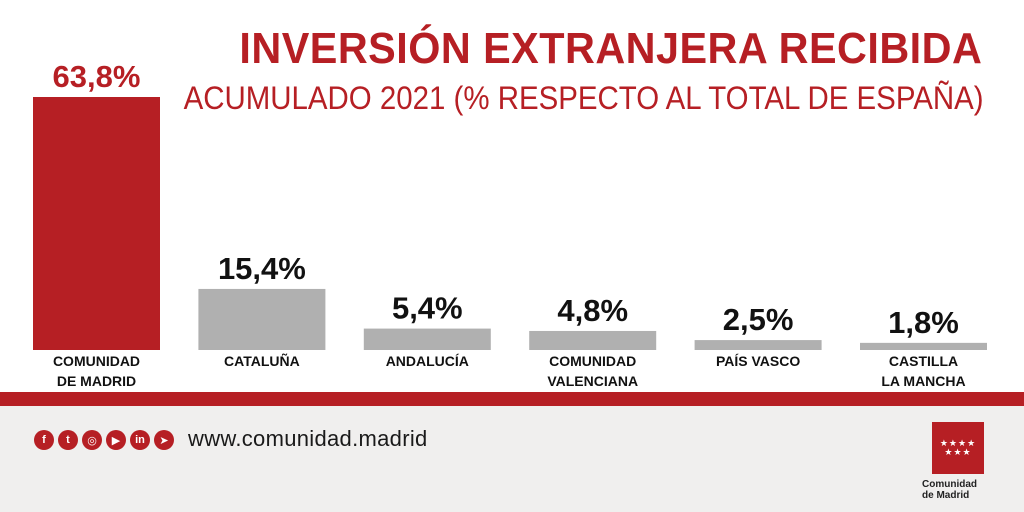 The height and width of the screenshot is (512, 1024). Describe the element at coordinates (610, 48) in the screenshot. I see `chart-title: INVERSIÓN EXTRANJERA RECIBIDA` at that location.